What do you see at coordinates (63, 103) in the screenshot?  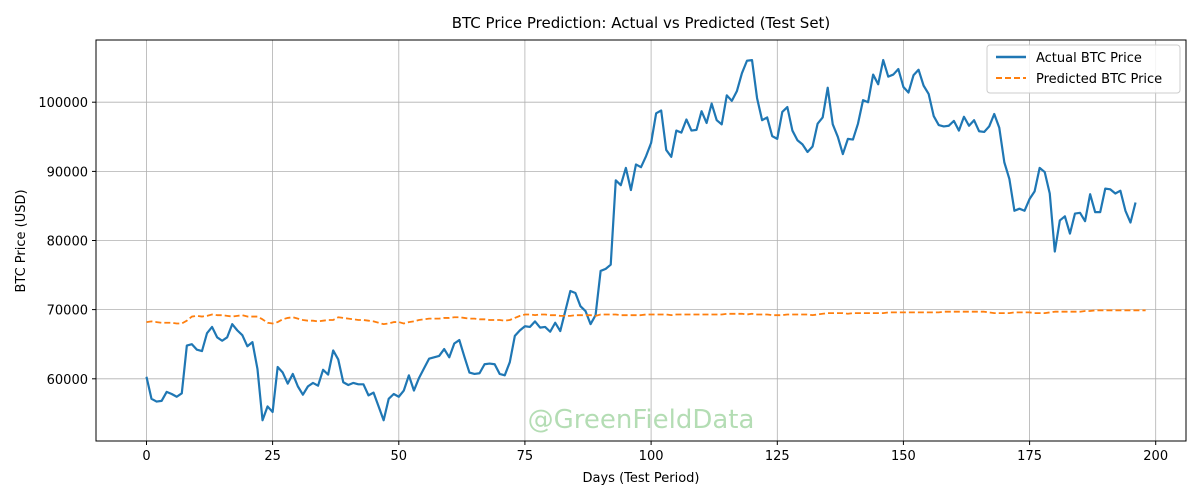 I see `y-tick-label: 100000` at bounding box center [63, 103].